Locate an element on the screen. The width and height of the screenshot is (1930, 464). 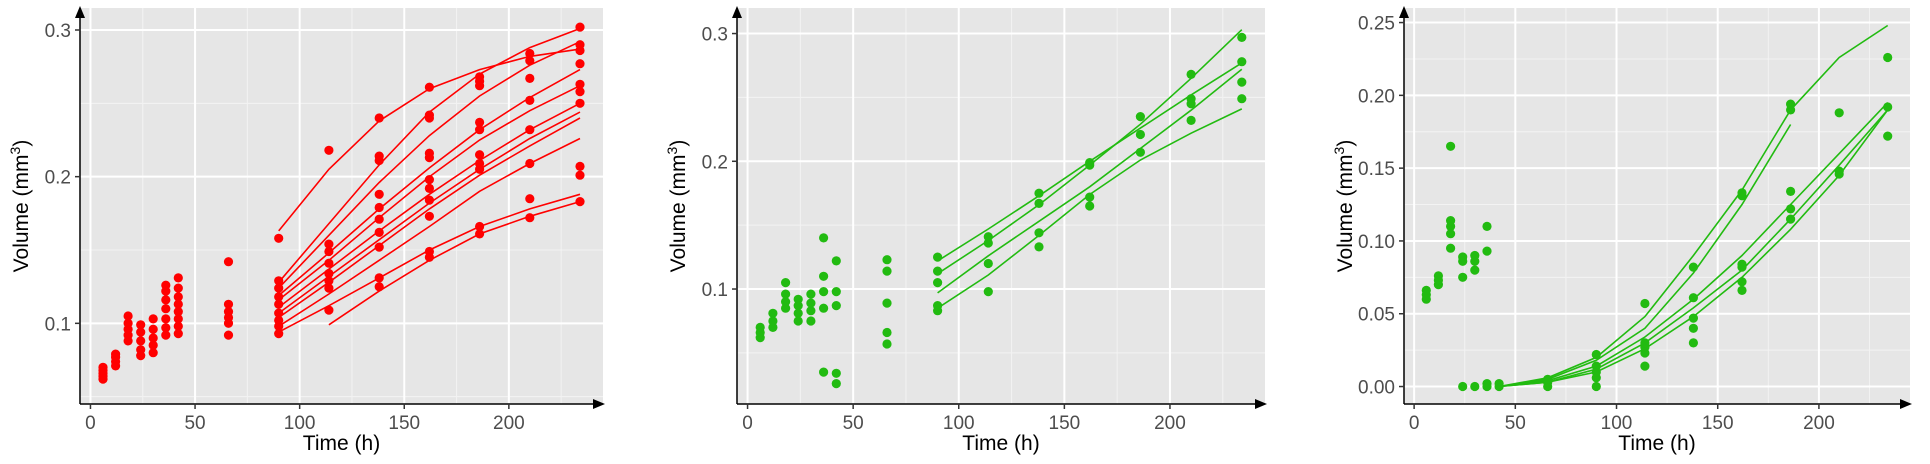
chart-1-x-axis-arrow is located at coordinates (599, 404).